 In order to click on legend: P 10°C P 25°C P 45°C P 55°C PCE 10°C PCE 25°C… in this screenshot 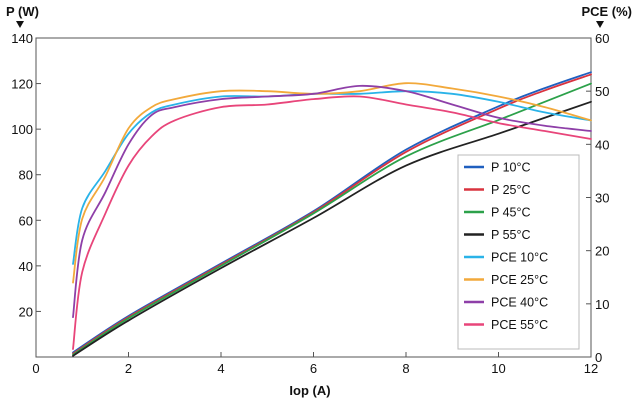, I will do `click(518, 252)`.